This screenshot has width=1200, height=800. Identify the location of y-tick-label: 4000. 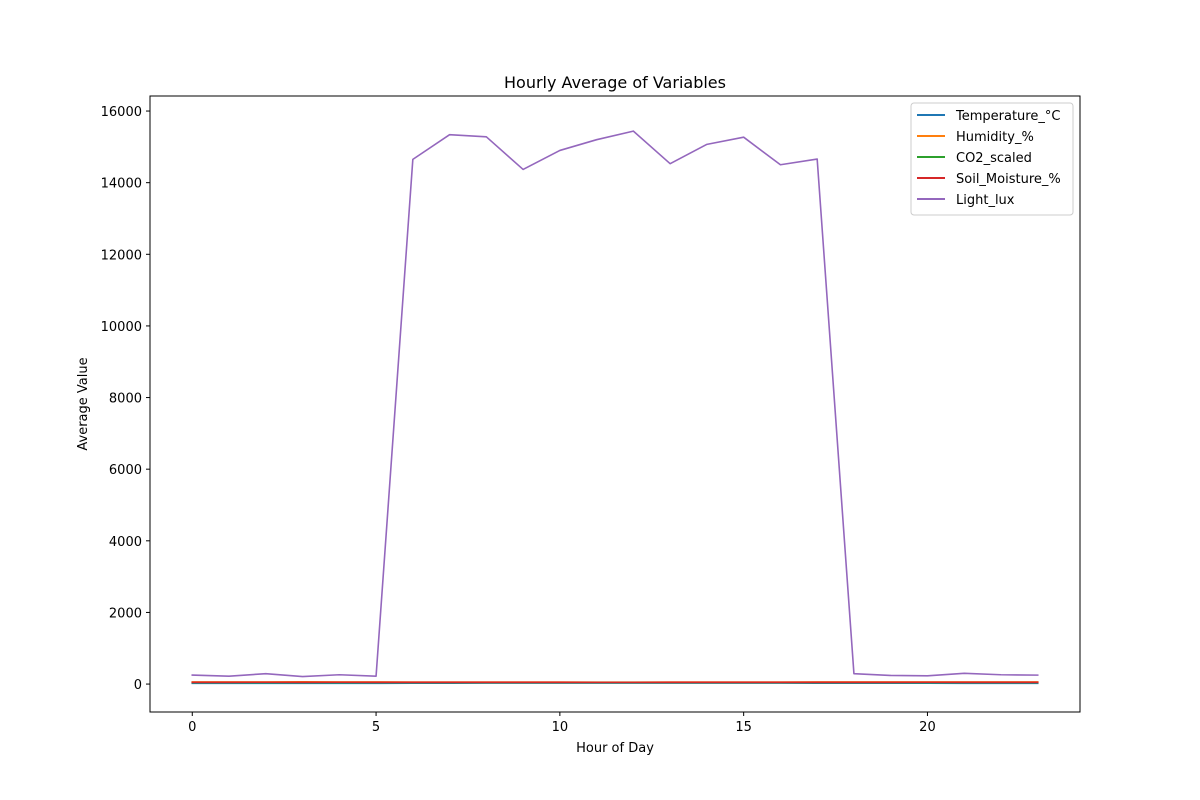
(125, 542).